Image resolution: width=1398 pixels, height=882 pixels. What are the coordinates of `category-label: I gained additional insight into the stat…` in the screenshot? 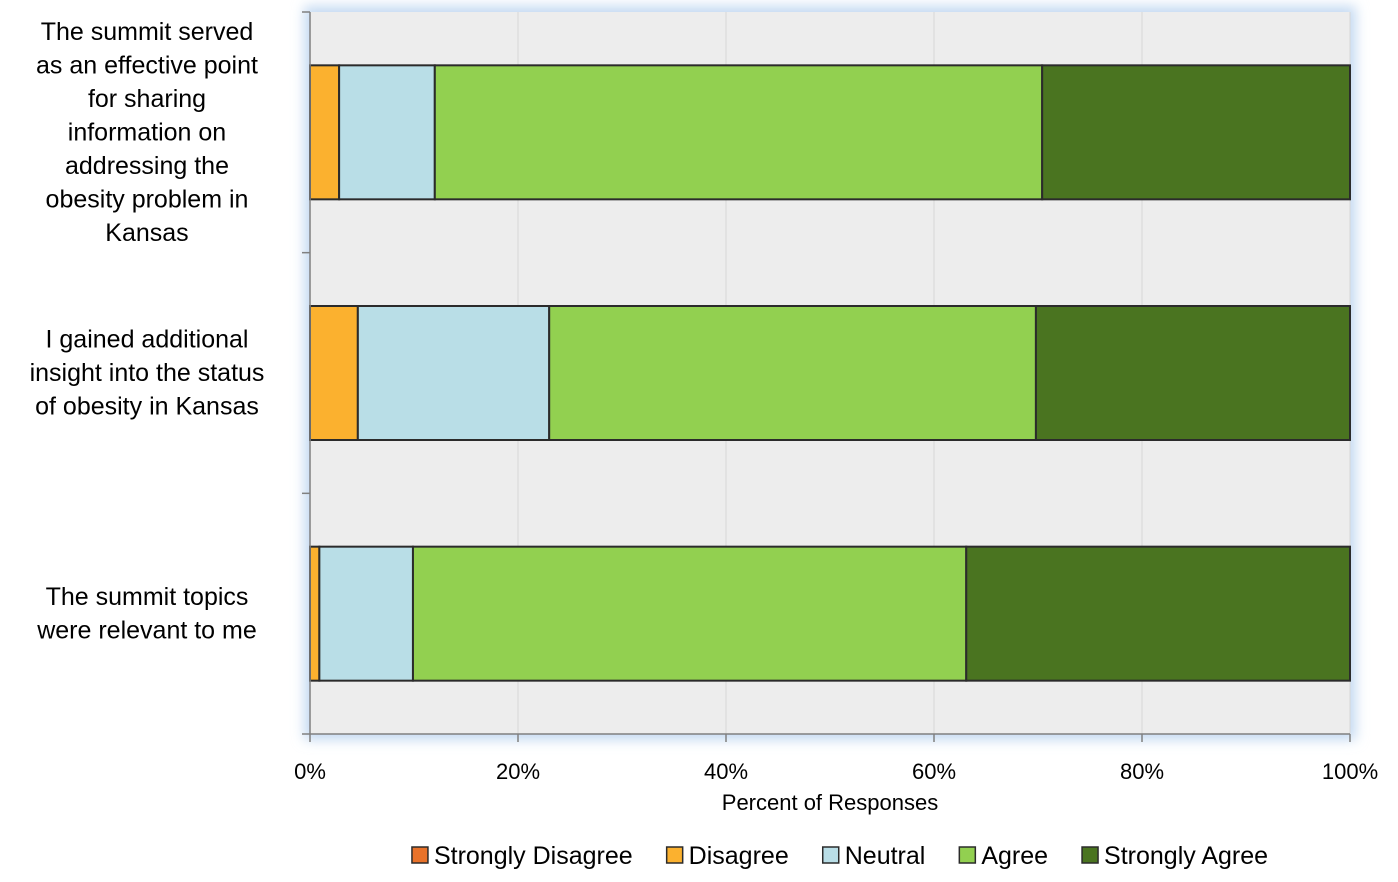 It's located at (147, 373).